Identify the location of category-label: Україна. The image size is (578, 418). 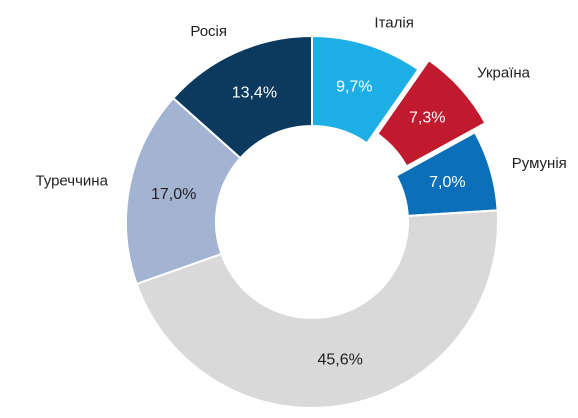
(504, 73).